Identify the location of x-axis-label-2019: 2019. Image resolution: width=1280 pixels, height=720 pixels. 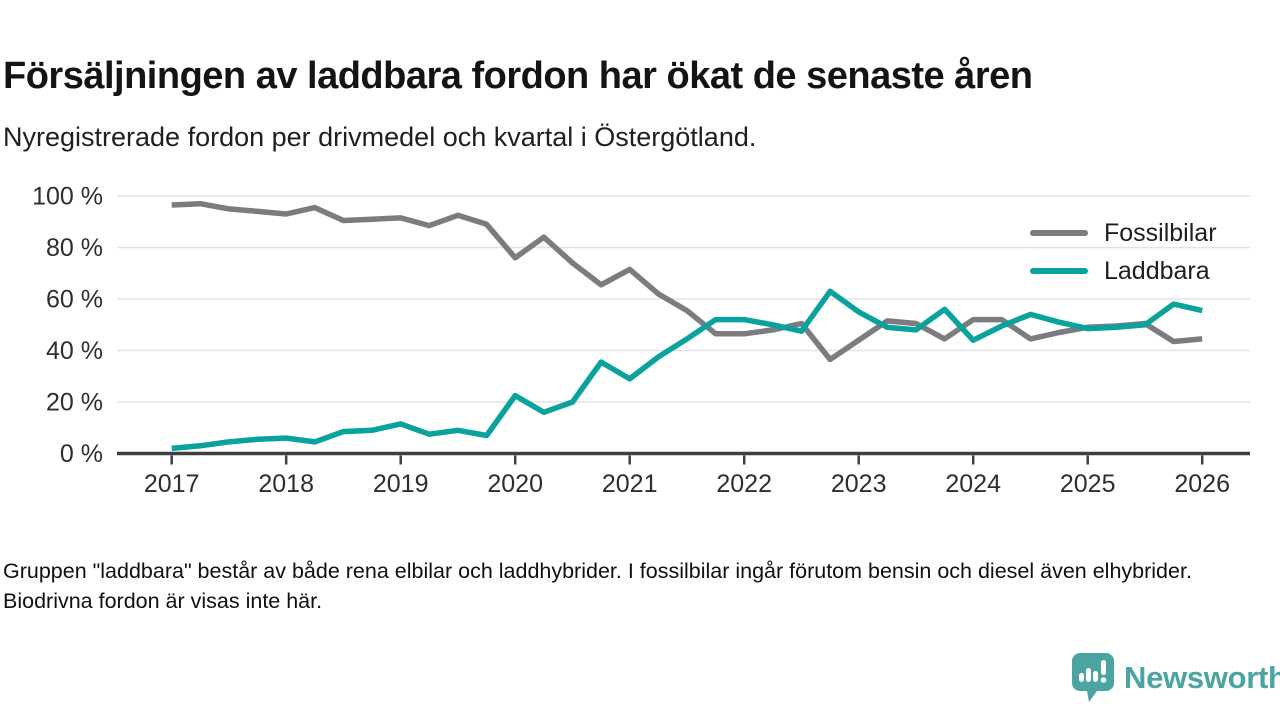
(401, 484).